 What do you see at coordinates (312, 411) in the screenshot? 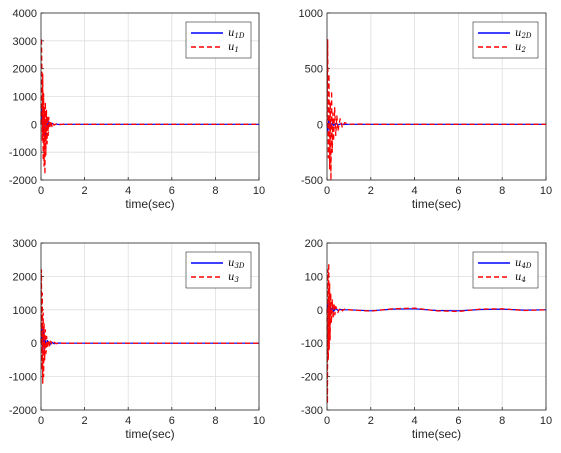
I see `y-tick-label: -300` at bounding box center [312, 411].